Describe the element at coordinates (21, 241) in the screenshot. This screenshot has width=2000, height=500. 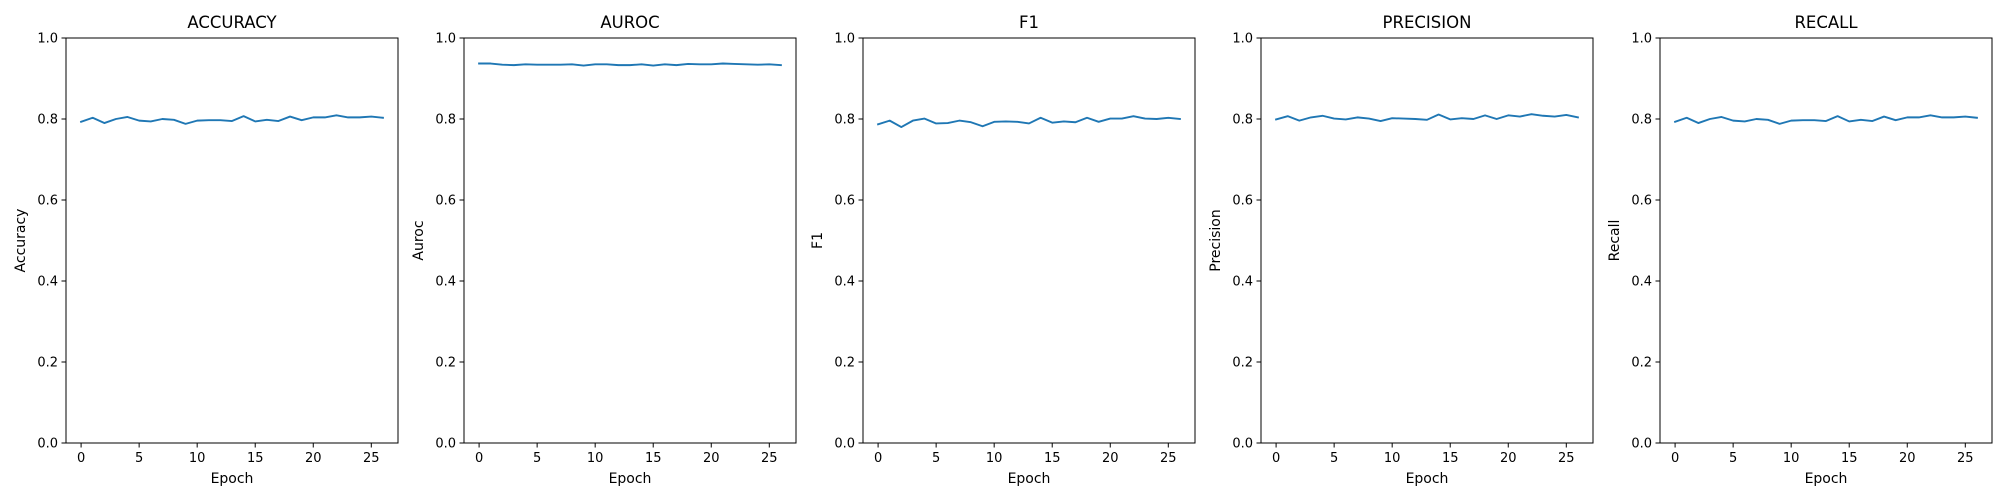
I see `y-axis-label: Accuracy` at that location.